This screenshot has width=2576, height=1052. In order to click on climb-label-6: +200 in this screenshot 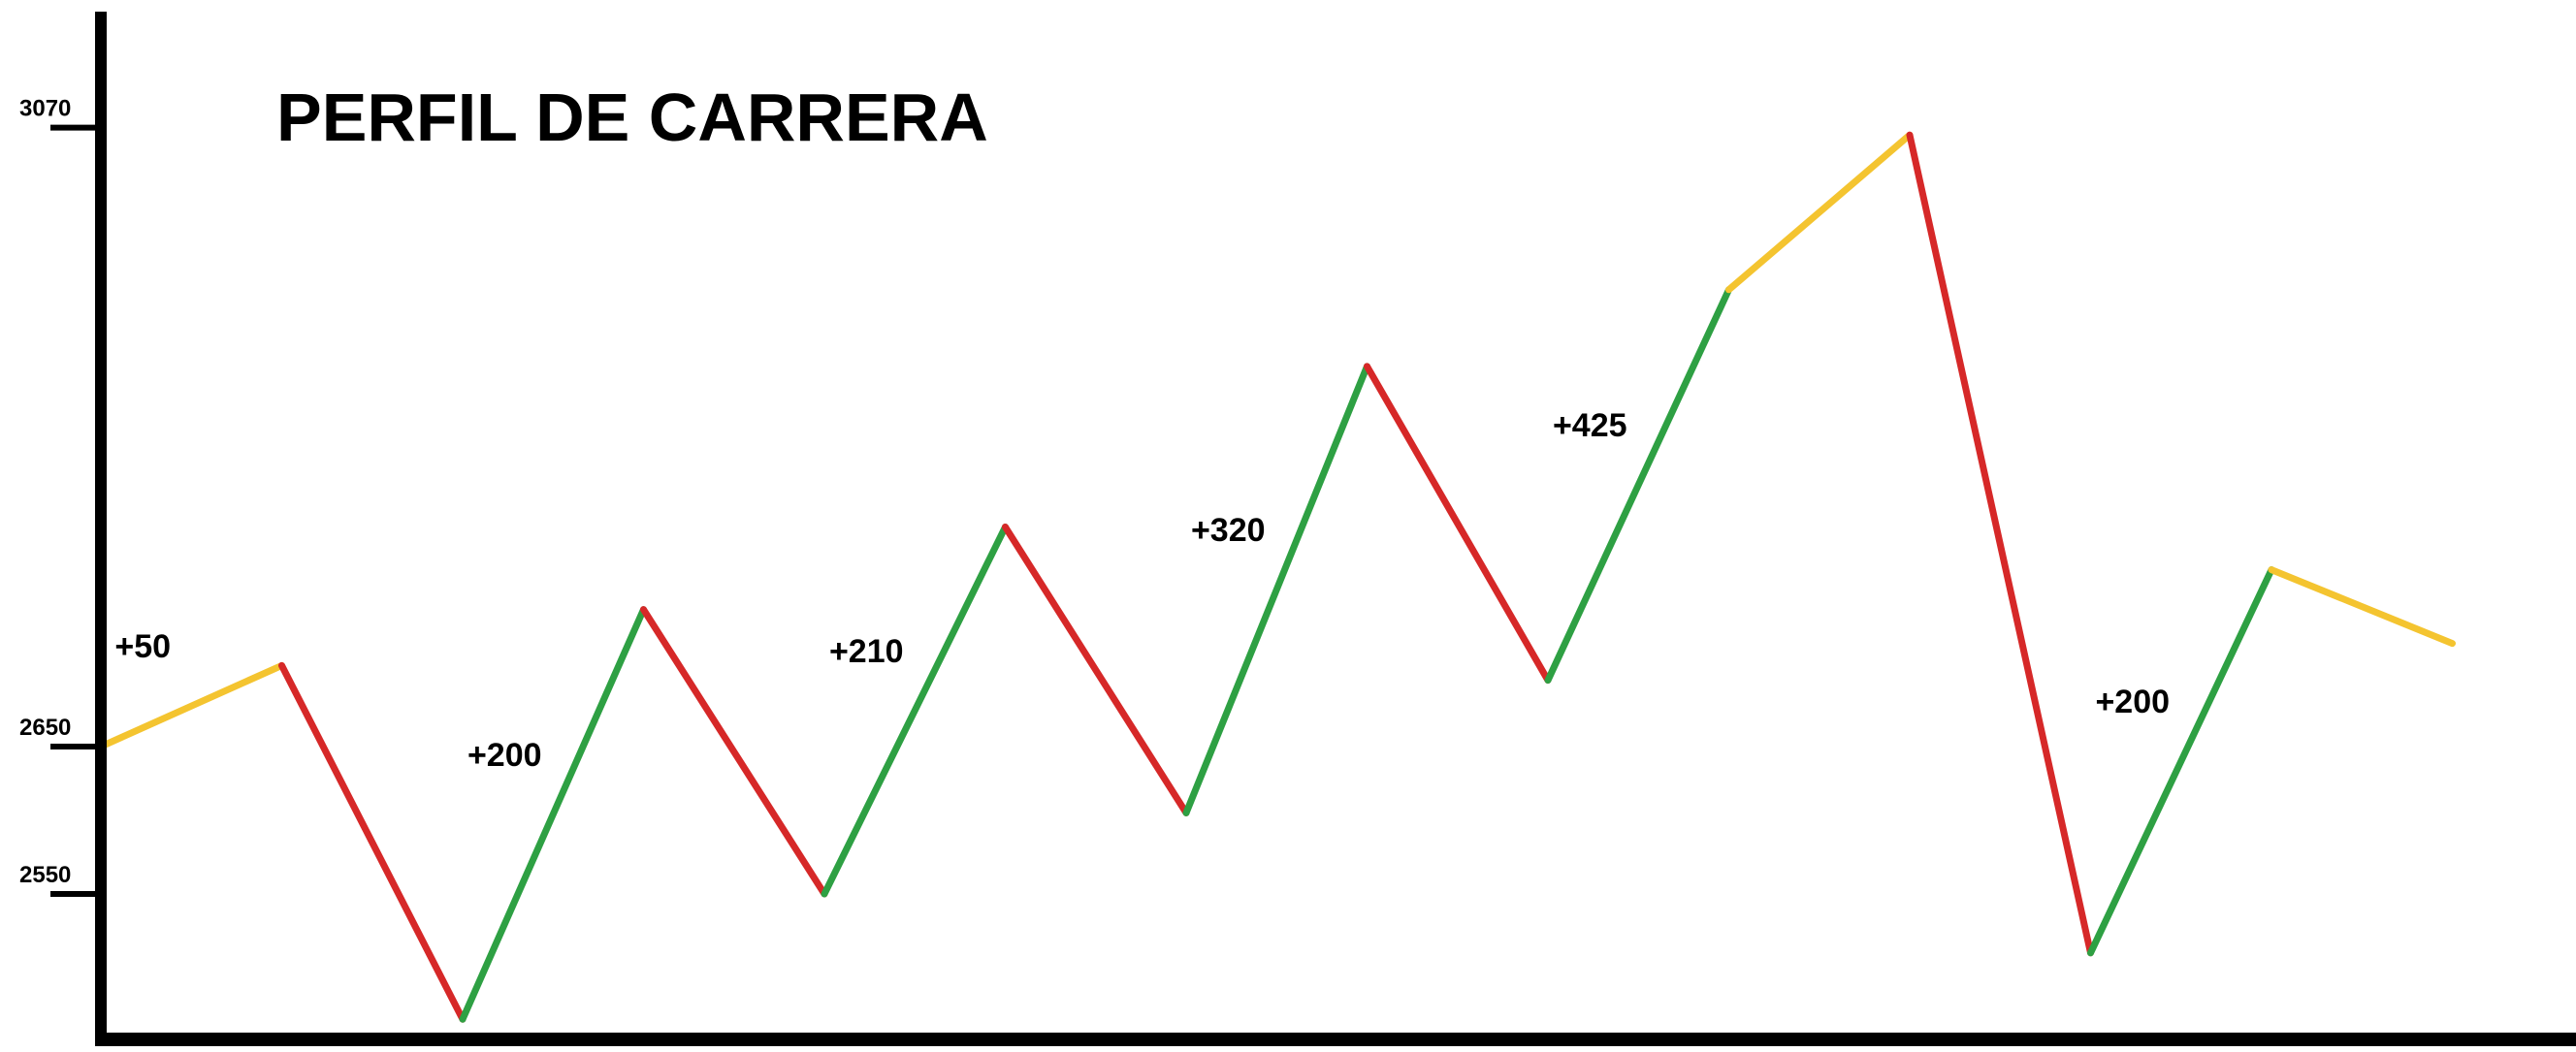, I will do `click(2132, 702)`.